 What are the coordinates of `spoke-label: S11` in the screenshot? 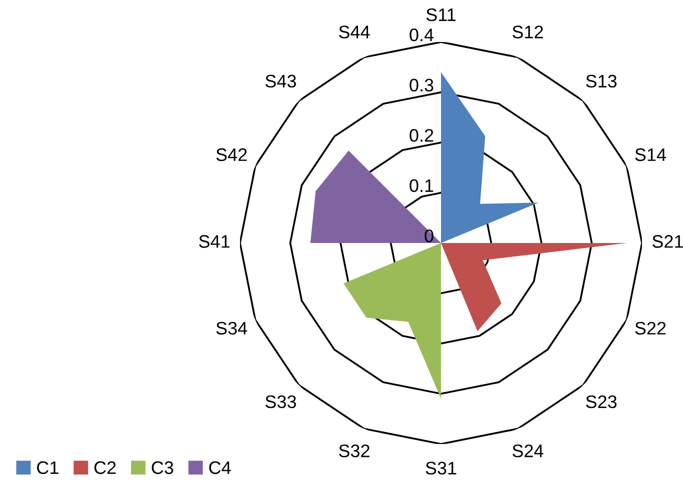 It's located at (441, 15).